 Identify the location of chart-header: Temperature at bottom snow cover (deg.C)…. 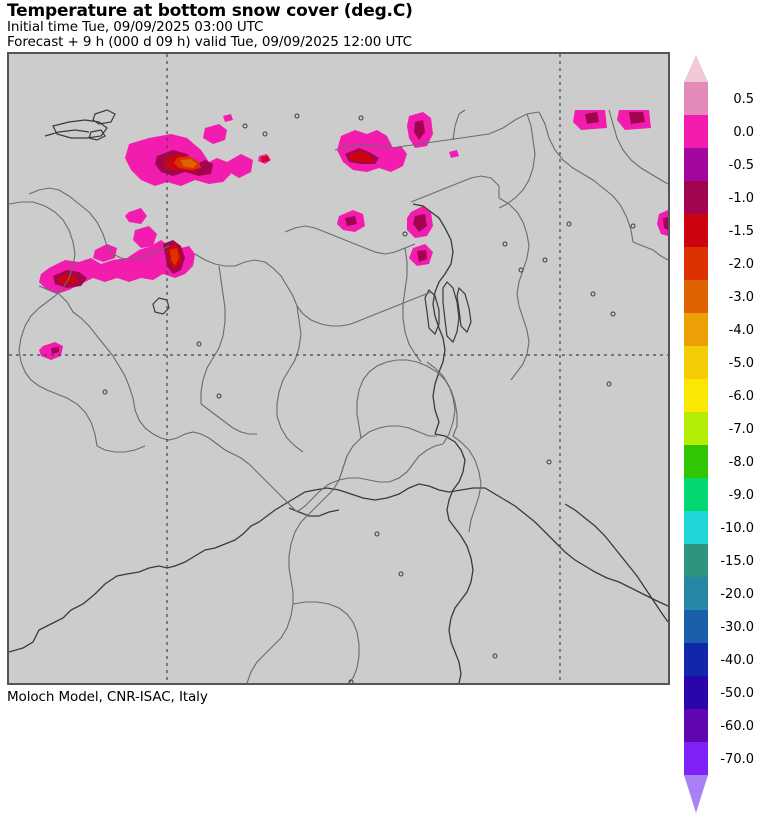
(347, 26).